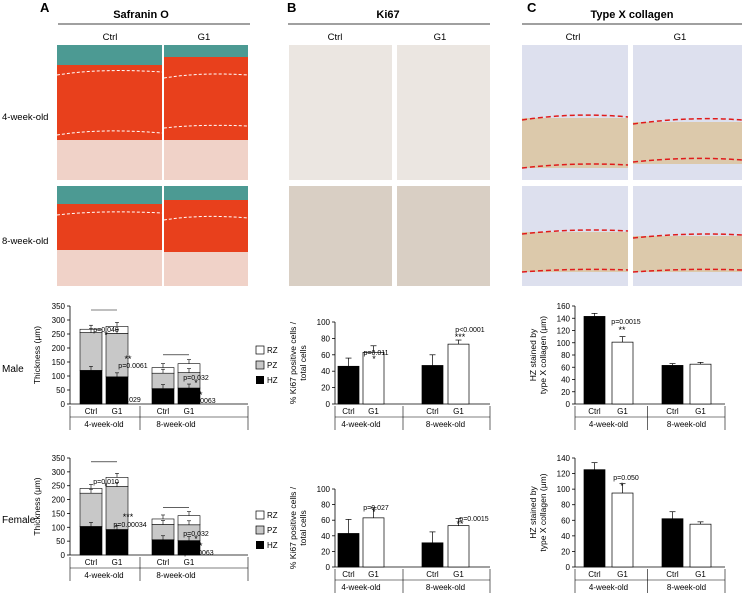  Describe the element at coordinates (565, 505) in the screenshot. I see `y-tick-label: 80` at that location.